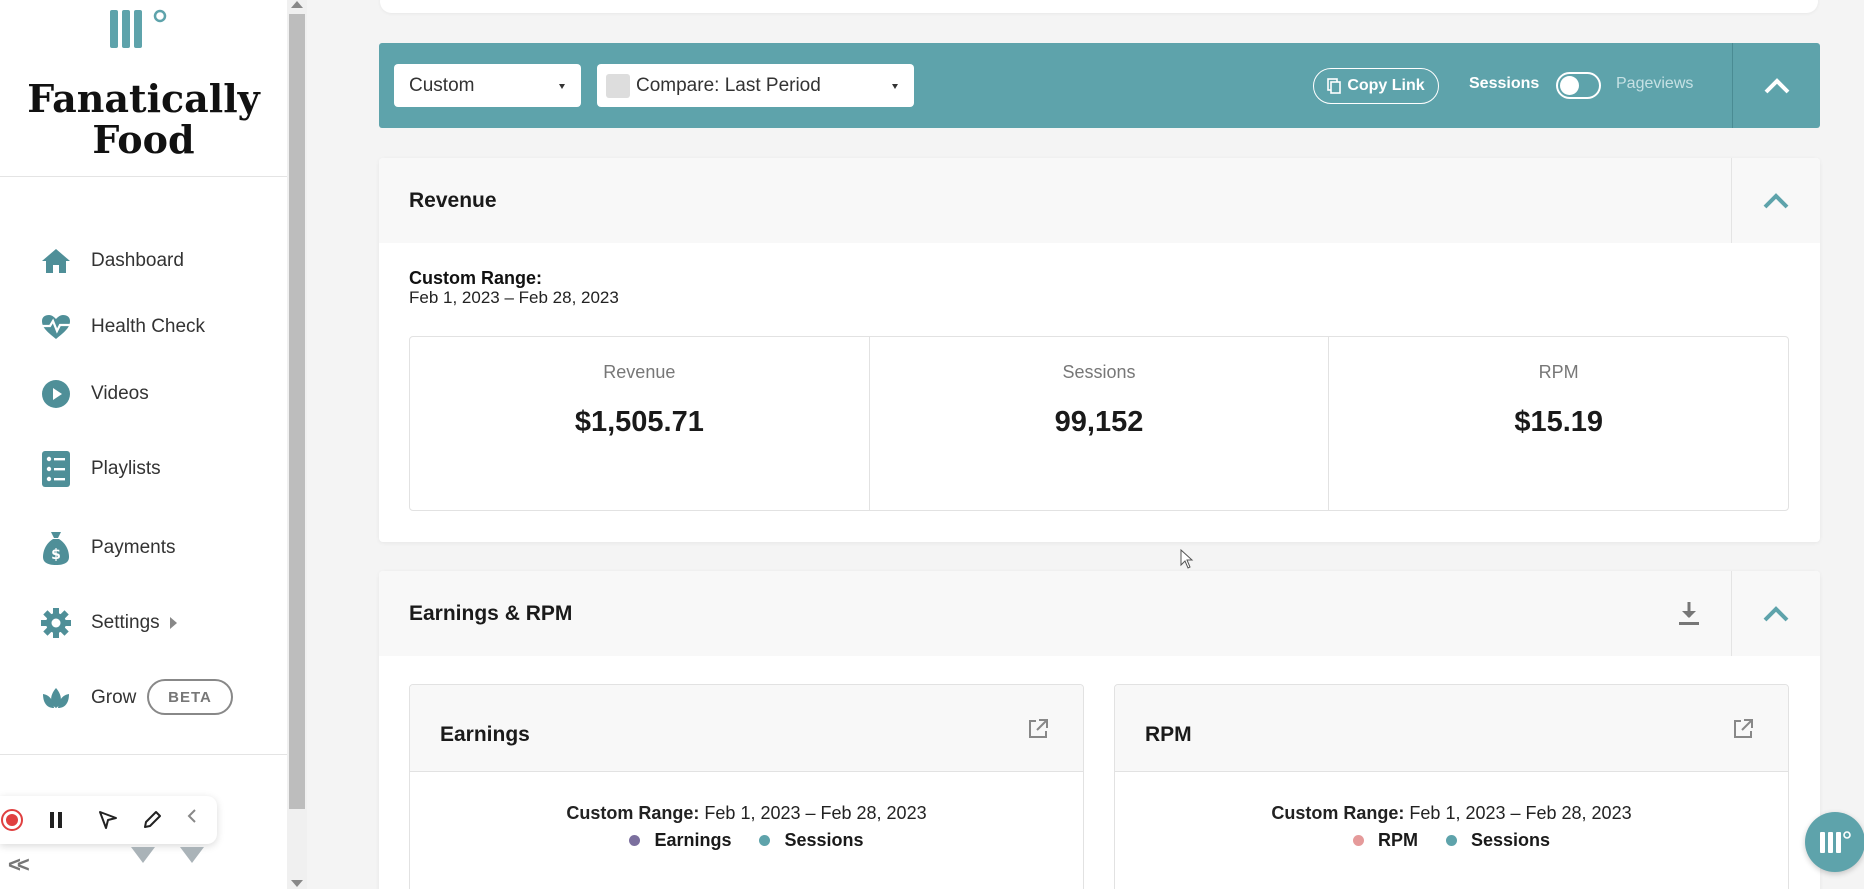 Image resolution: width=1864 pixels, height=889 pixels. I want to click on legend-item-rpm: RPM, so click(1385, 840).